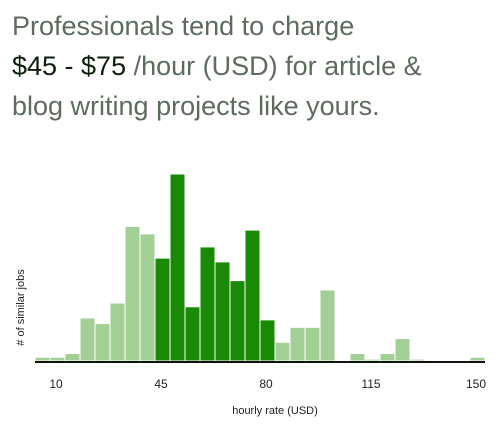  I want to click on x-tick-label-1: 45, so click(161, 384).